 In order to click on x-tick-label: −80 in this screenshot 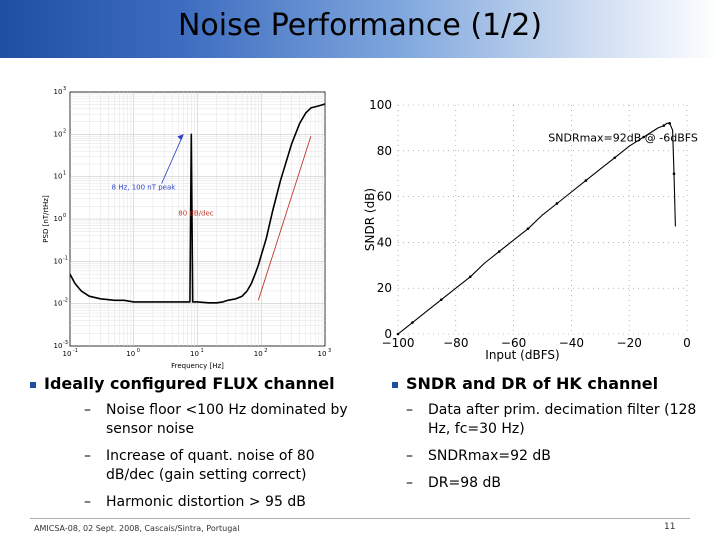, I will do `click(455, 343)`.